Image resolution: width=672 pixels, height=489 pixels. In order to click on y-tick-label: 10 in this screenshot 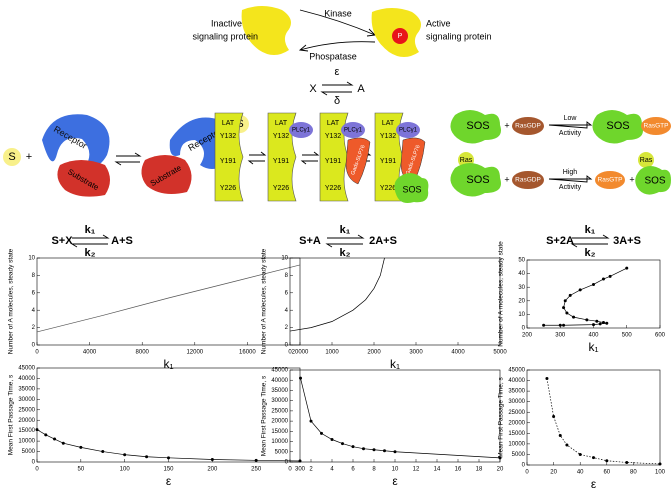, I will do `click(31, 259)`.